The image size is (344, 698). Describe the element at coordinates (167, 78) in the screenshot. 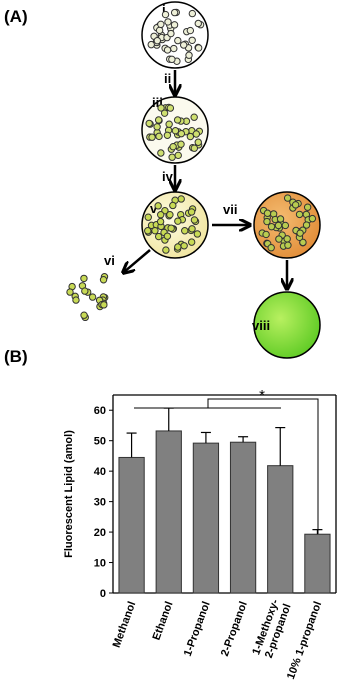

I see `step-label: ii` at that location.